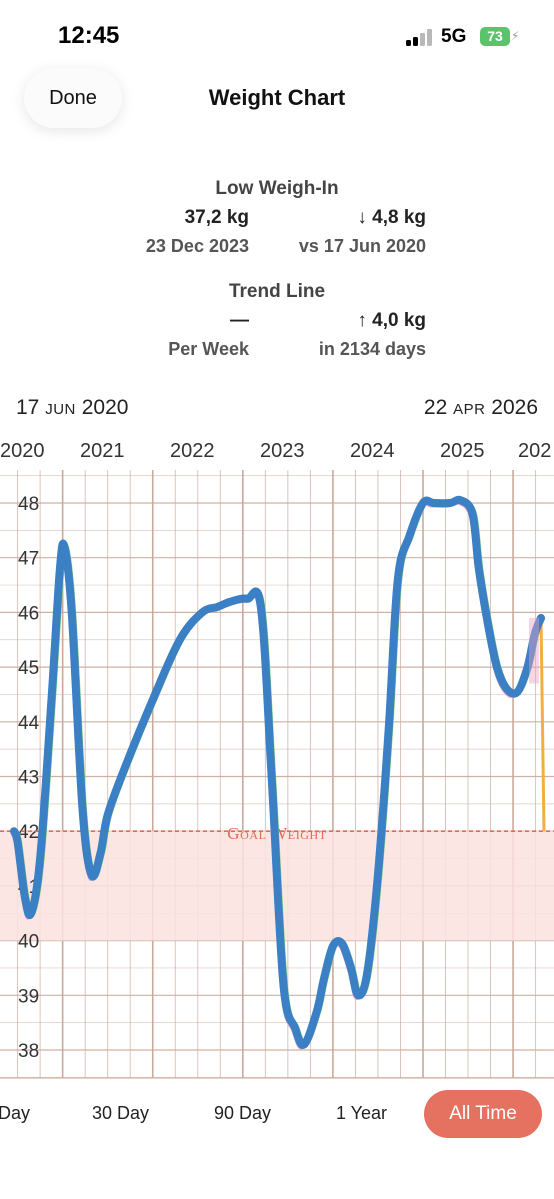  I want to click on period-1-year-button: 1 Year, so click(362, 1113).